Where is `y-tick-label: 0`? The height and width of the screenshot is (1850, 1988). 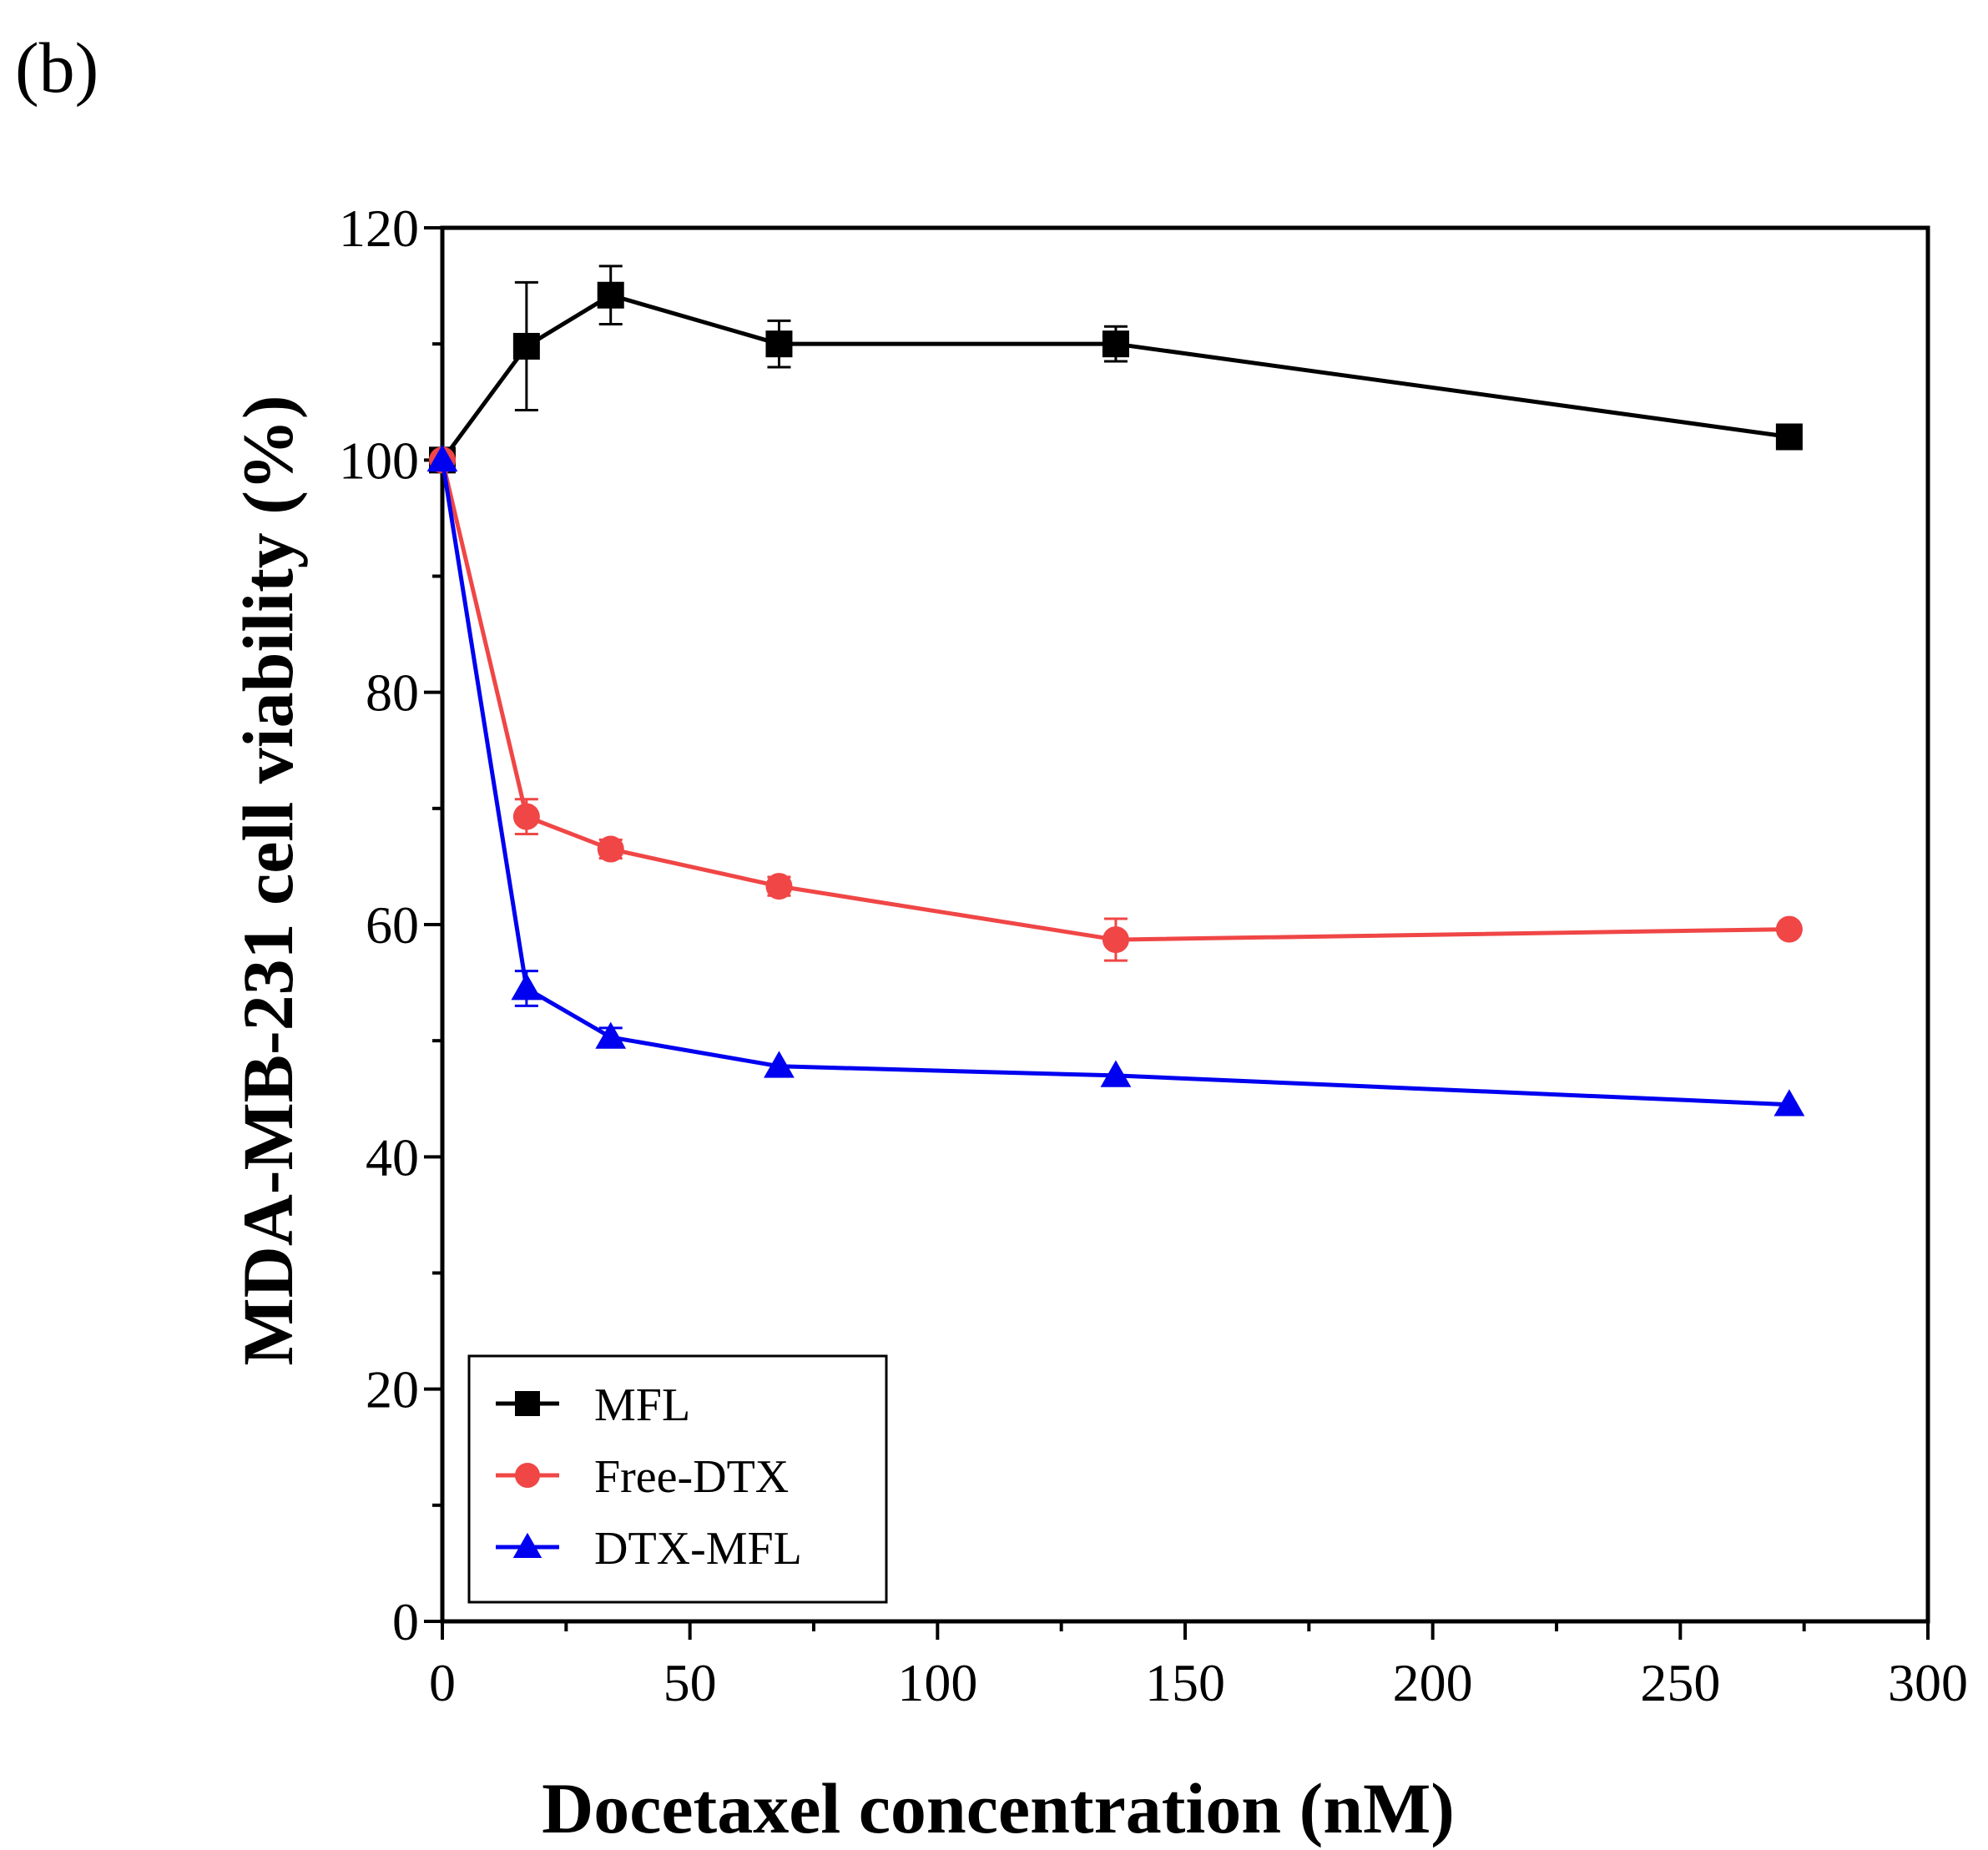 y-tick-label: 0 is located at coordinates (405, 1621).